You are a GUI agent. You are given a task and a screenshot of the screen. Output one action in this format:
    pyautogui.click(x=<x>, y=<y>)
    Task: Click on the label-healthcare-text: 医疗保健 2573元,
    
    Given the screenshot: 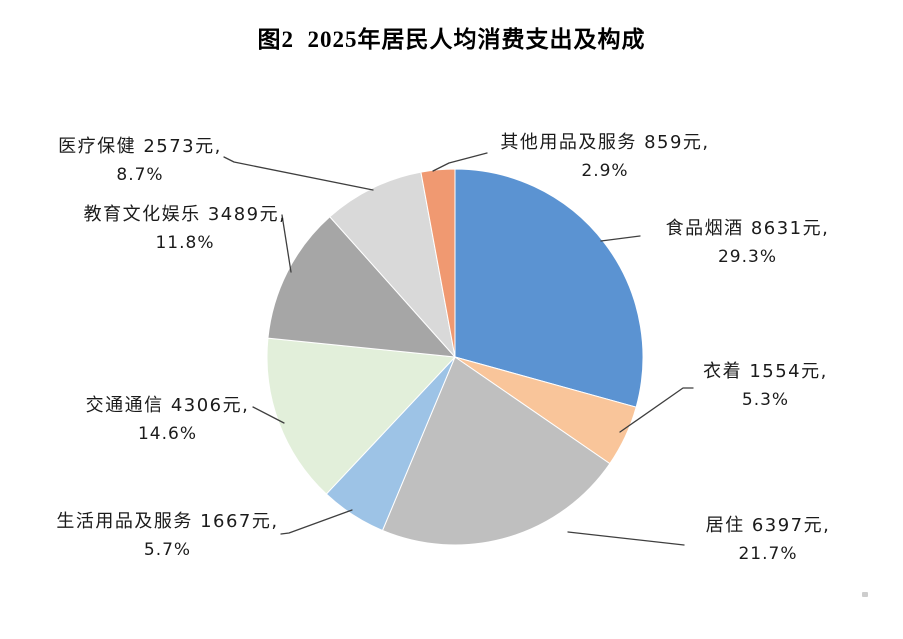 What is the action you would take?
    pyautogui.click(x=140, y=146)
    